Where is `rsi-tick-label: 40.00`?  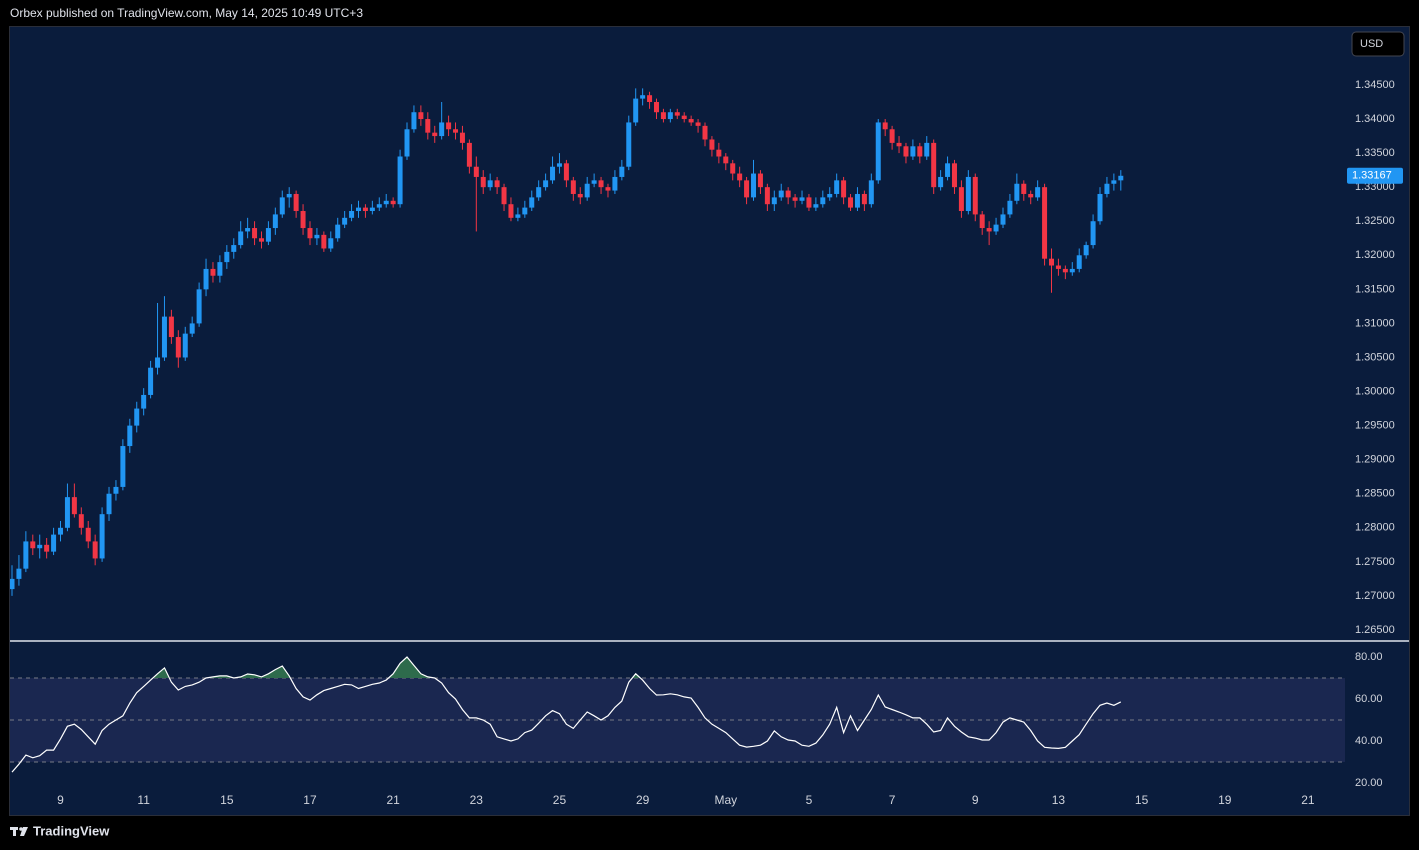 rsi-tick-label: 40.00 is located at coordinates (1369, 741).